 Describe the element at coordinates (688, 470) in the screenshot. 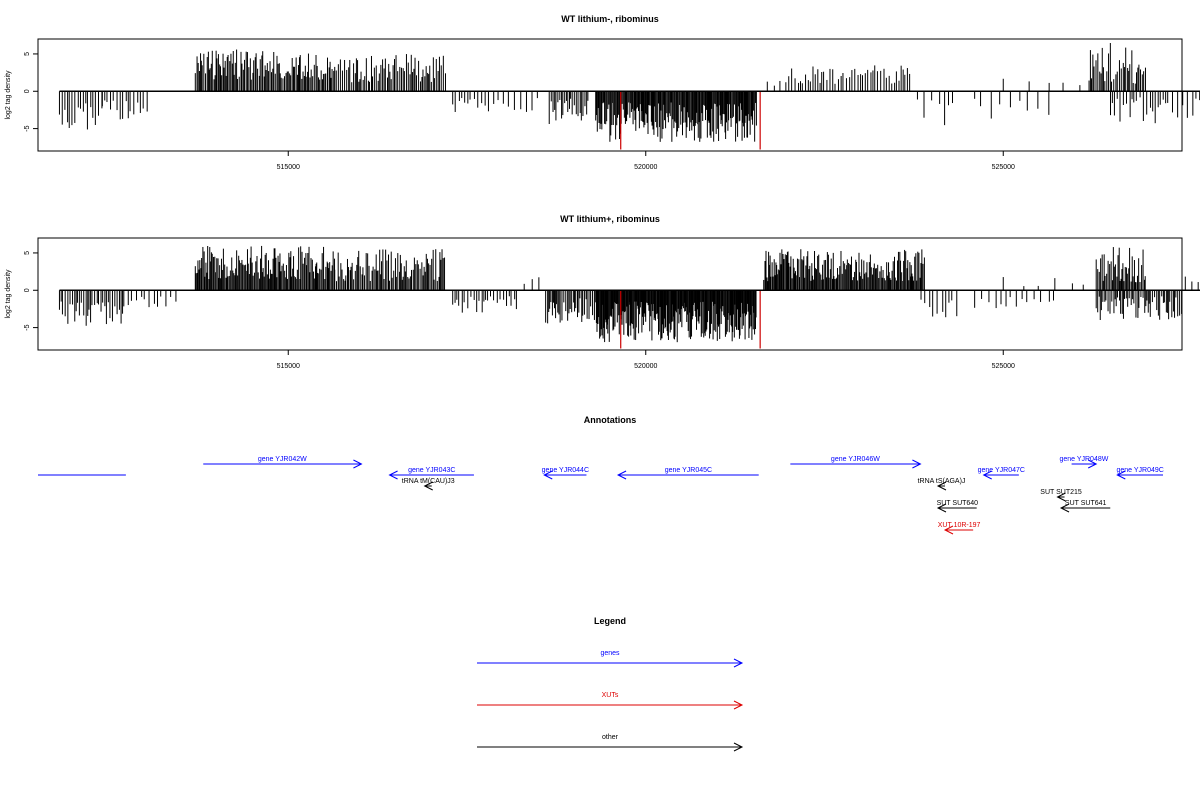

I see `annotation-label: gene YJR045C` at that location.